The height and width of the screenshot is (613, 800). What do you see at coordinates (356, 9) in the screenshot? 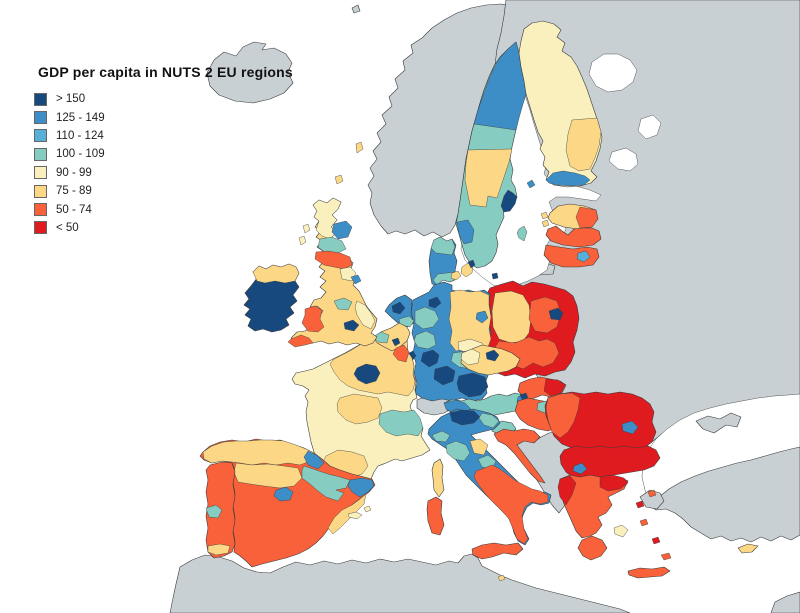
I see `region-faroe-islands` at bounding box center [356, 9].